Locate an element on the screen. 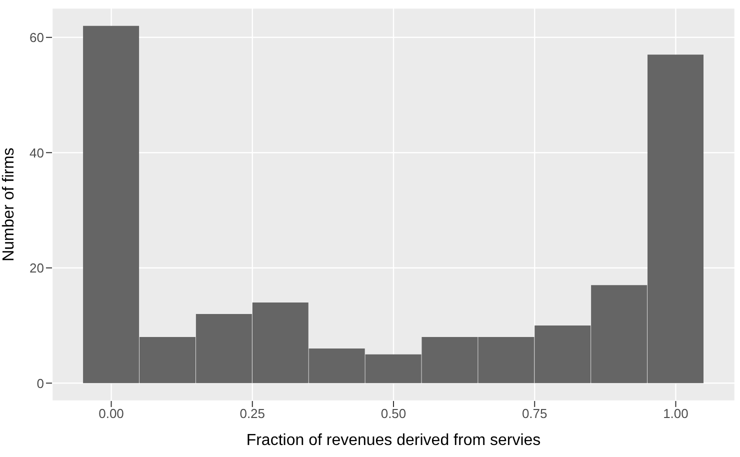  x-tick-label: 0.00 is located at coordinates (111, 414).